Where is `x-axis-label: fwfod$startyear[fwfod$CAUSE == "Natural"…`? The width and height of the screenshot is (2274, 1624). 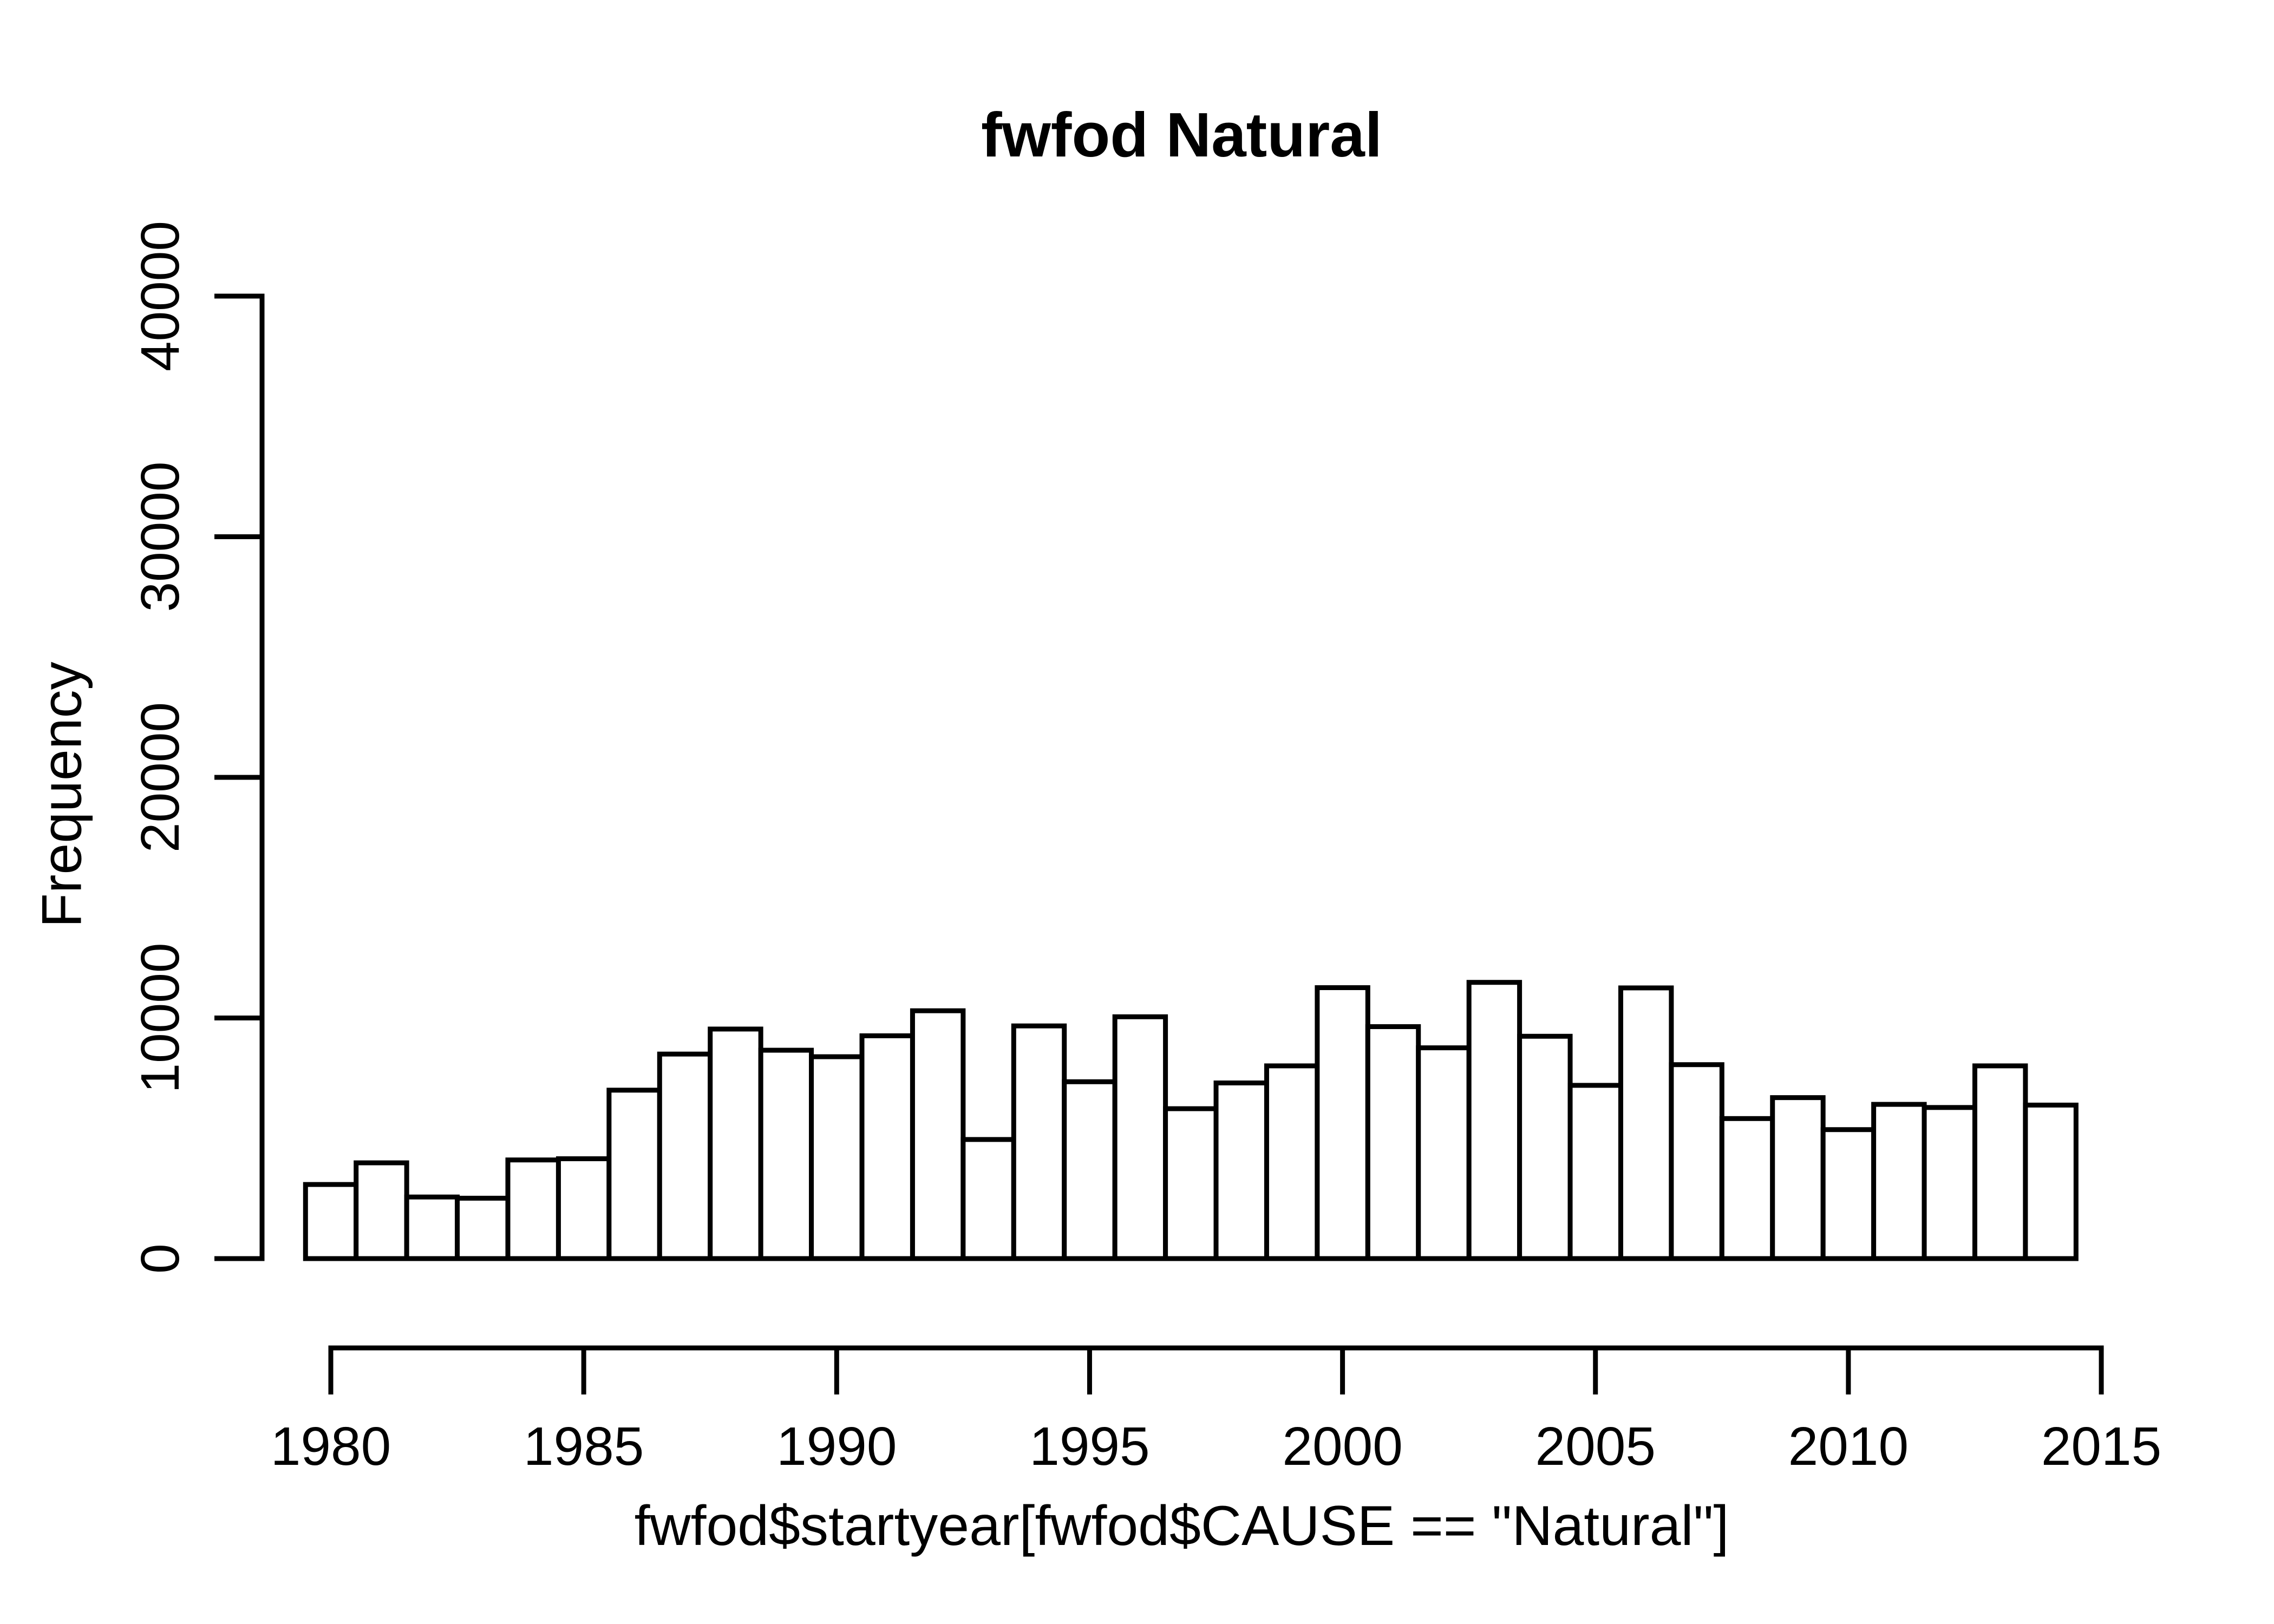
x-axis-label: fwfod$startyear[fwfod$CAUSE == "Natural"… is located at coordinates (1181, 1526).